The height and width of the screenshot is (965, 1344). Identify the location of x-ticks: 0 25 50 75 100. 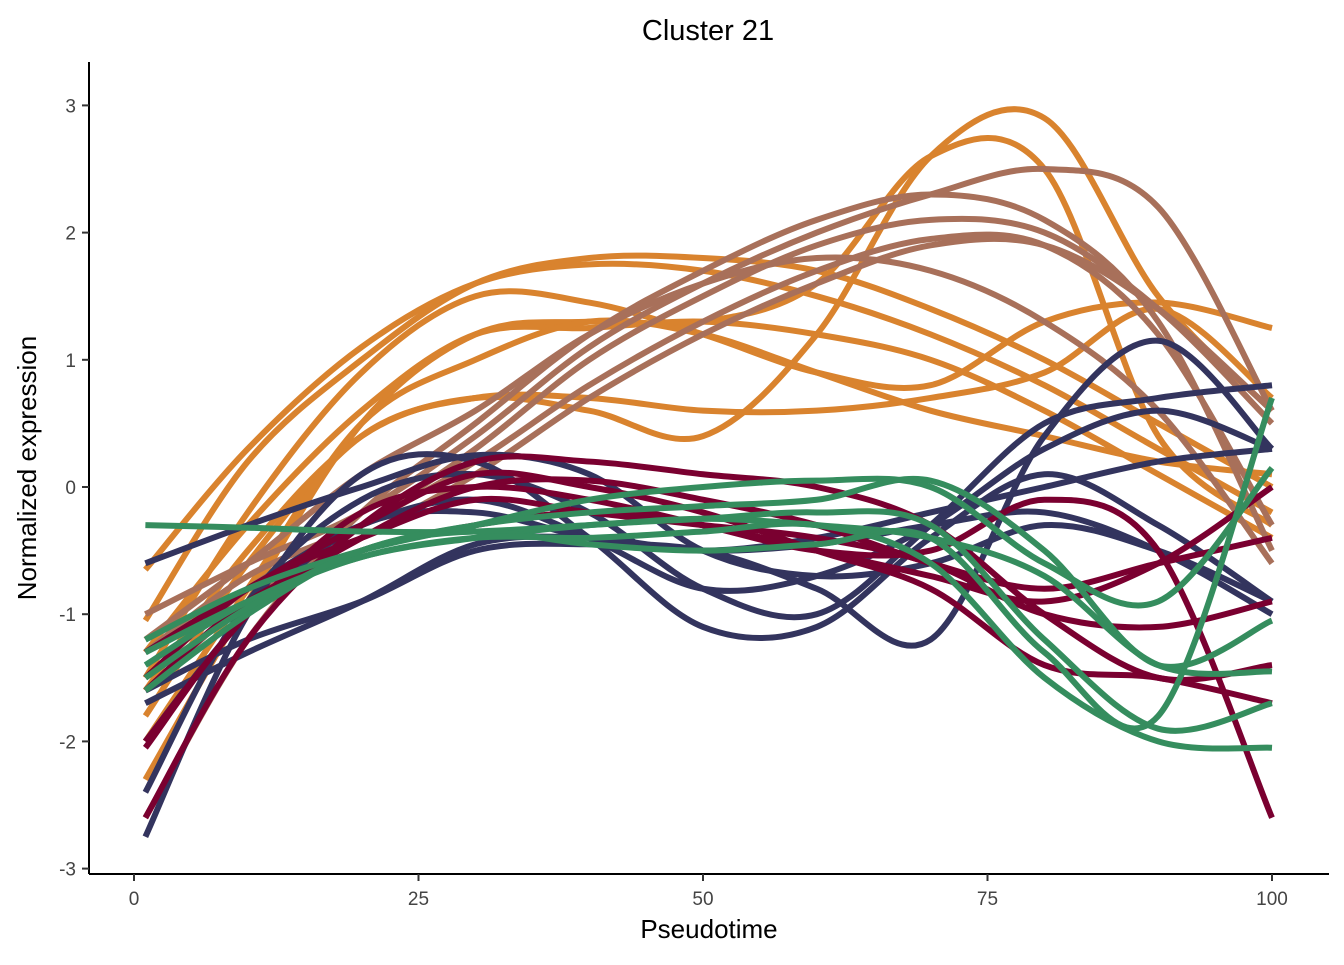
(708, 892).